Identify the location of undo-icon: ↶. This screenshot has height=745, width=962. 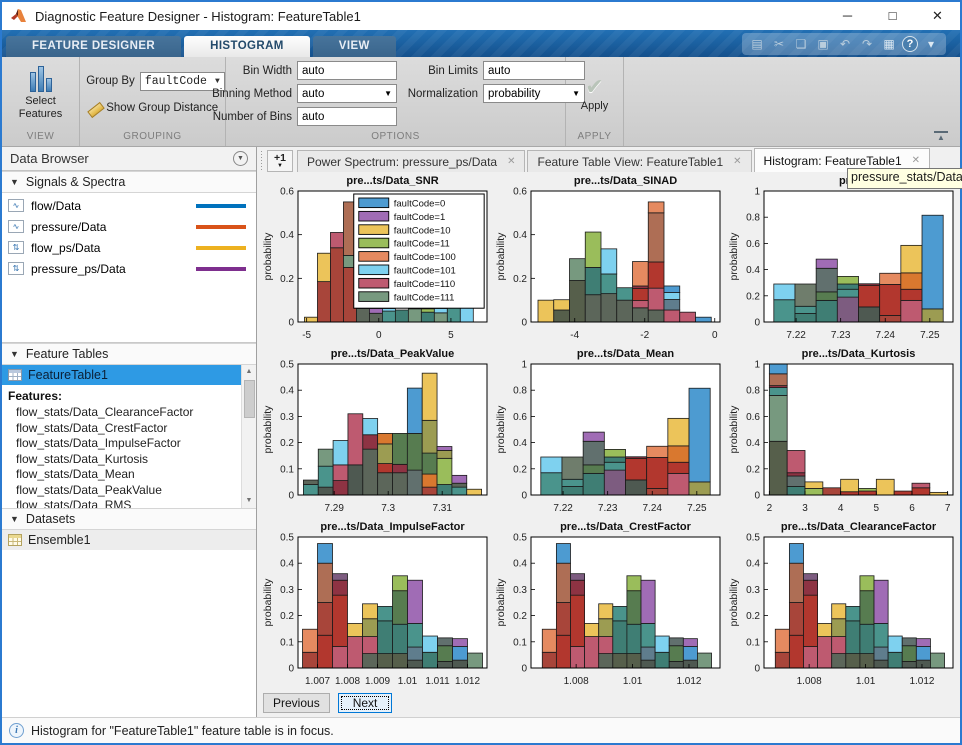
(845, 44).